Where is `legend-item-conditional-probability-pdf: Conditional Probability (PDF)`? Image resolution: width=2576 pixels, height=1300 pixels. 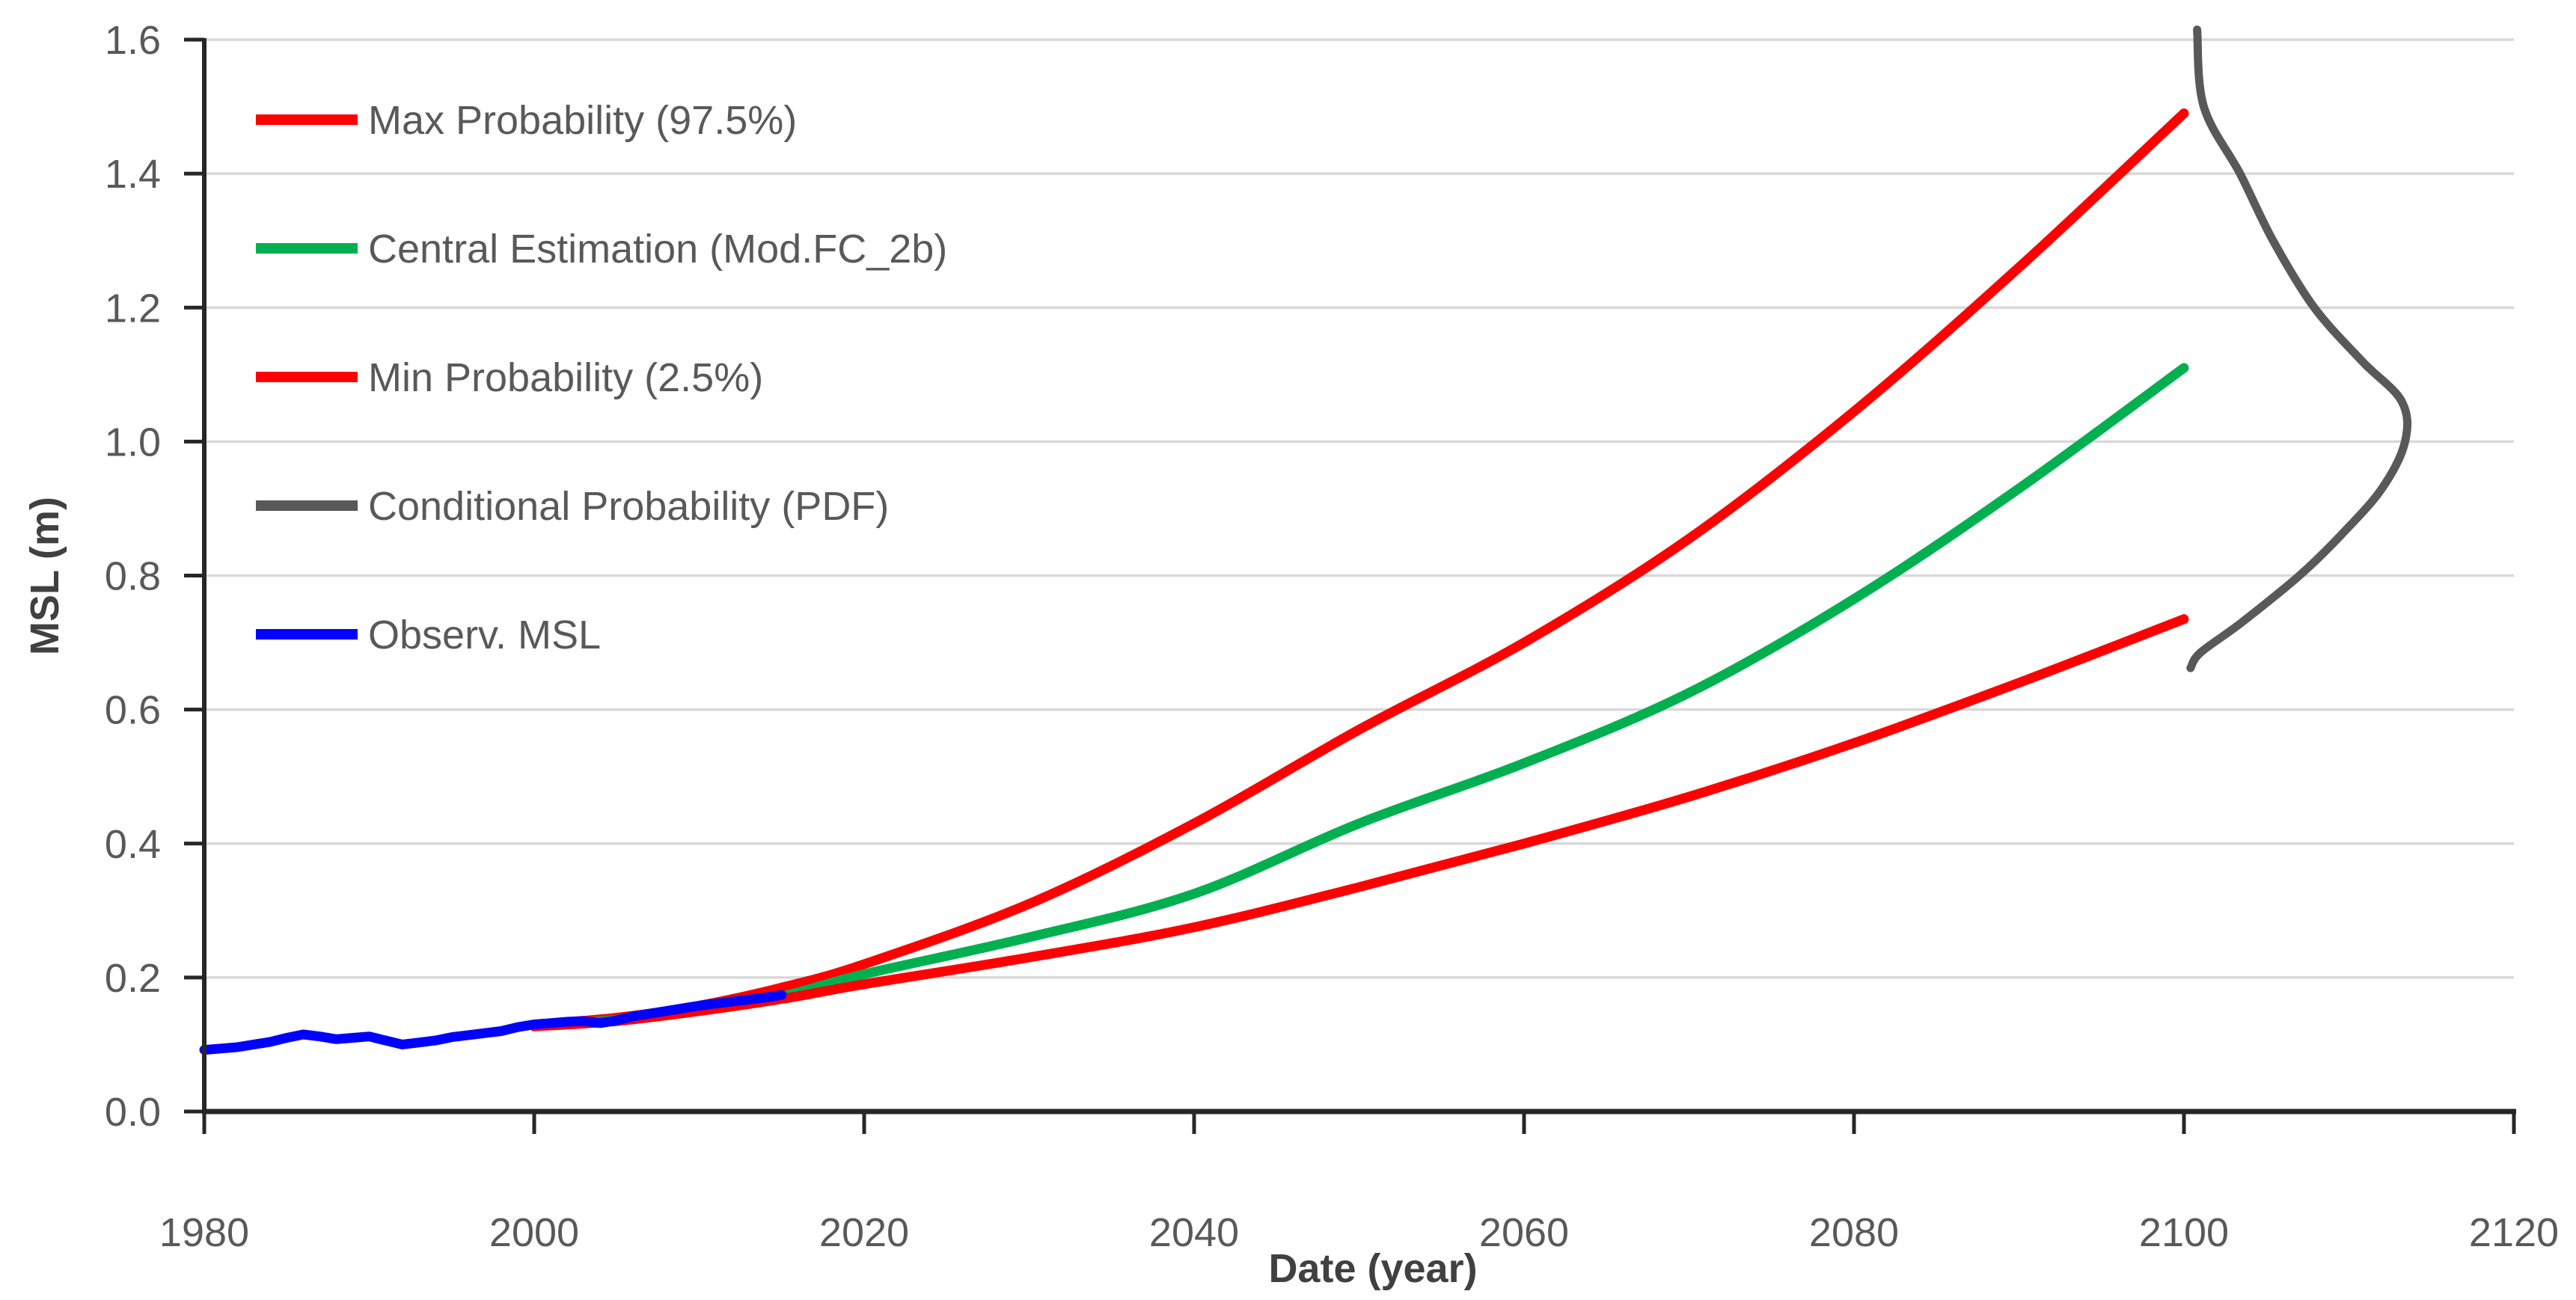 legend-item-conditional-probability-pdf: Conditional Probability (PDF) is located at coordinates (572, 506).